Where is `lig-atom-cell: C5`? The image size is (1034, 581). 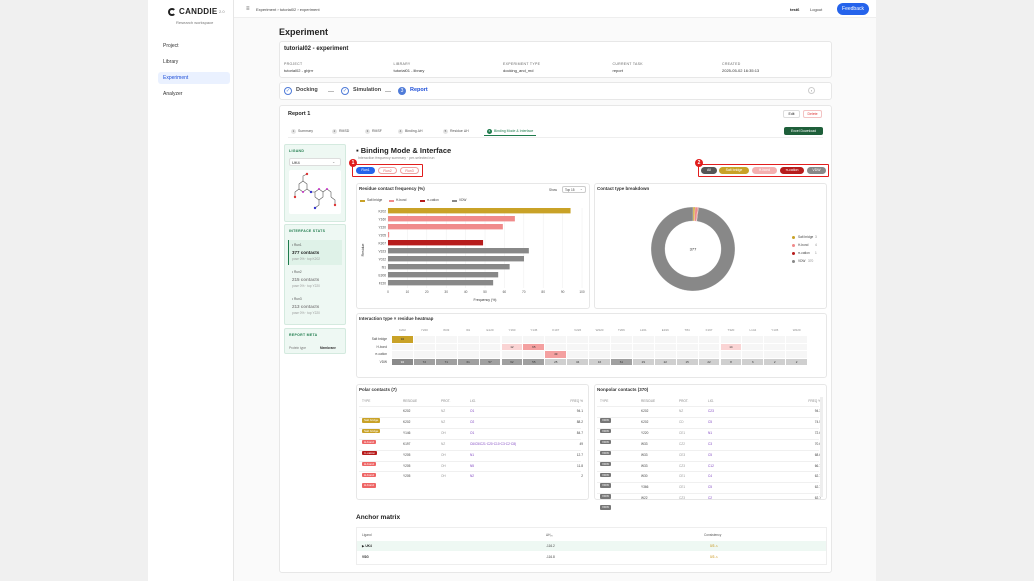
lig-atom-cell: C5 is located at coordinates (710, 487).